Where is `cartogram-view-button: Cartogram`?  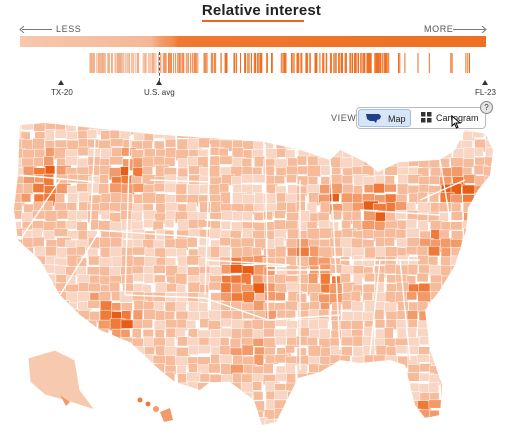 cartogram-view-button: Cartogram is located at coordinates (450, 118).